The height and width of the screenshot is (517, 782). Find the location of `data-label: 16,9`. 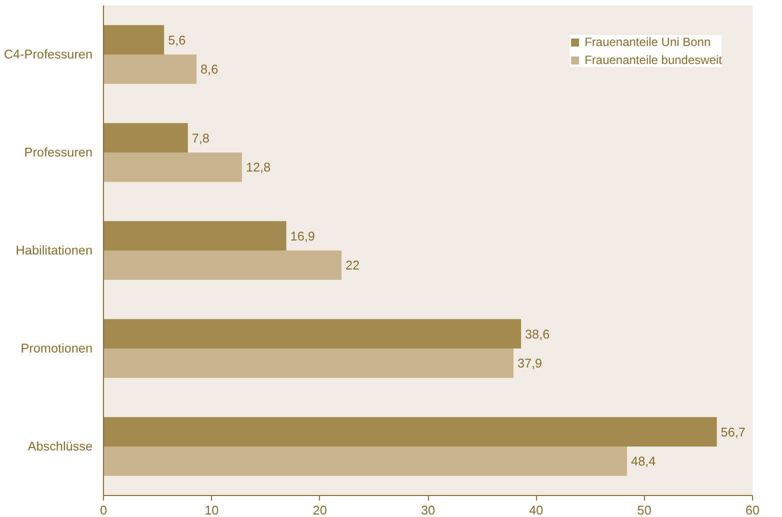

data-label: 16,9 is located at coordinates (302, 236).